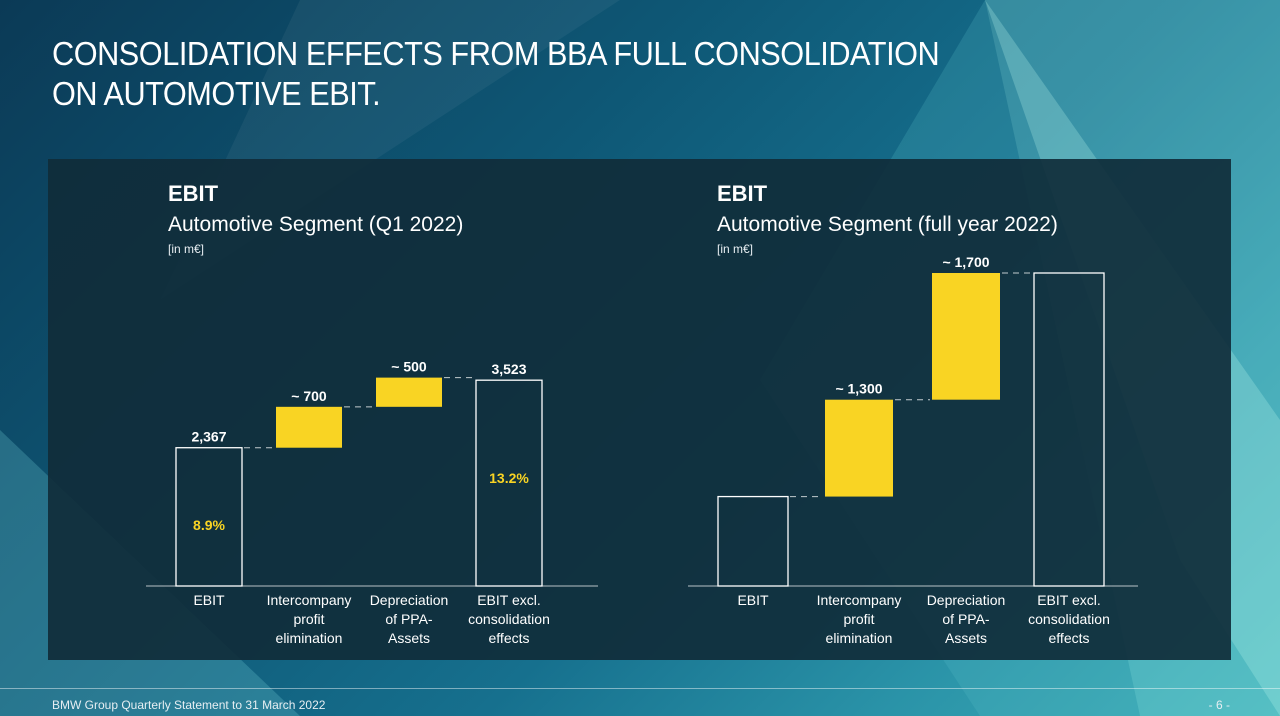 This screenshot has height=716, width=1280. What do you see at coordinates (315, 224) in the screenshot?
I see `chart-subtitle: Automotive Segment (Q1 2022)` at bounding box center [315, 224].